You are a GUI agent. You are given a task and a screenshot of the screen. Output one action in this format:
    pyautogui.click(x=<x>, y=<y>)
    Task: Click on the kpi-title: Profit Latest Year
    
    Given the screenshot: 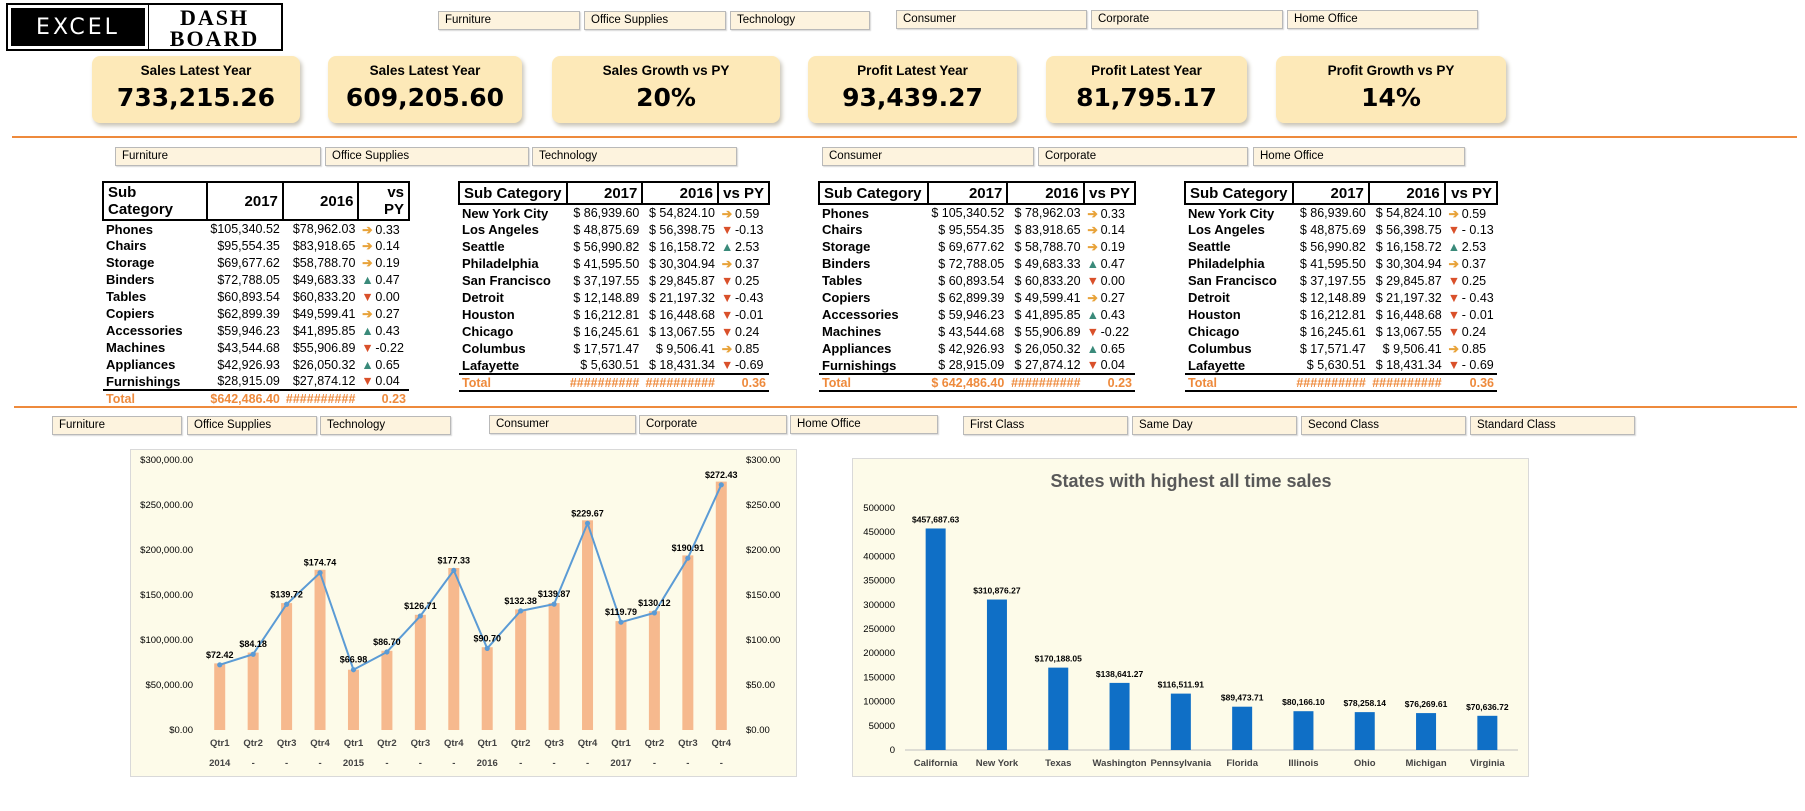 What is the action you would take?
    pyautogui.click(x=912, y=70)
    